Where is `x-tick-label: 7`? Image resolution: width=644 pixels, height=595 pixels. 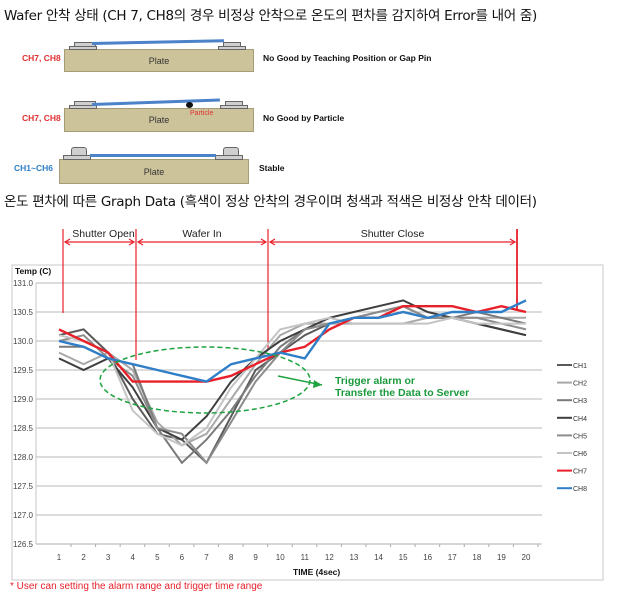 x-tick-label: 7 is located at coordinates (206, 557).